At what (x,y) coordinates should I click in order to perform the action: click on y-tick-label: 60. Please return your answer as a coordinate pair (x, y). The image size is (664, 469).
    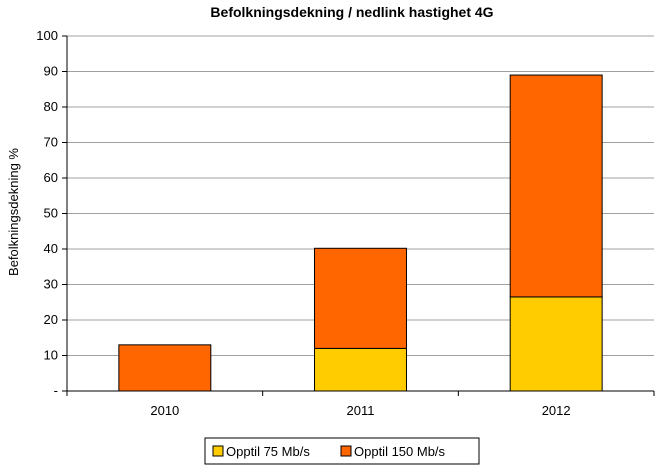
    Looking at the image, I should click on (51, 177).